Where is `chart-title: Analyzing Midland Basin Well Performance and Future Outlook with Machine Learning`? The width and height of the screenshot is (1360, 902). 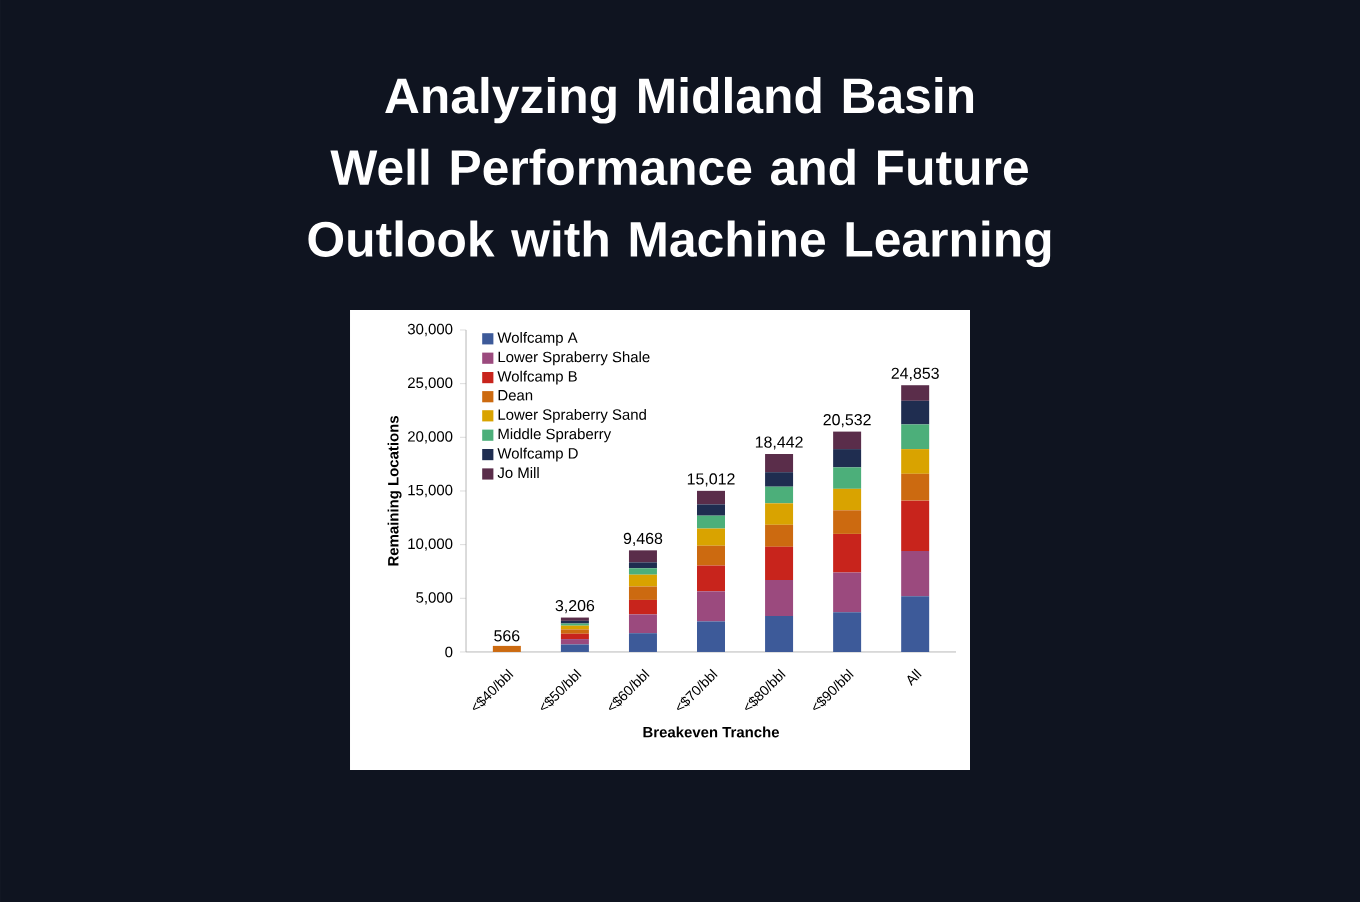
chart-title: Analyzing Midland Basin Well Performance and Future Outlook with Machine Learning is located at coordinates (679, 172).